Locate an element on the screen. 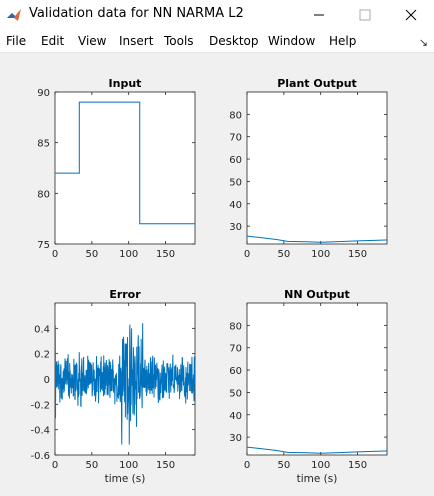 The height and width of the screenshot is (496, 434). input-xtick-label: 100 is located at coordinates (128, 254).